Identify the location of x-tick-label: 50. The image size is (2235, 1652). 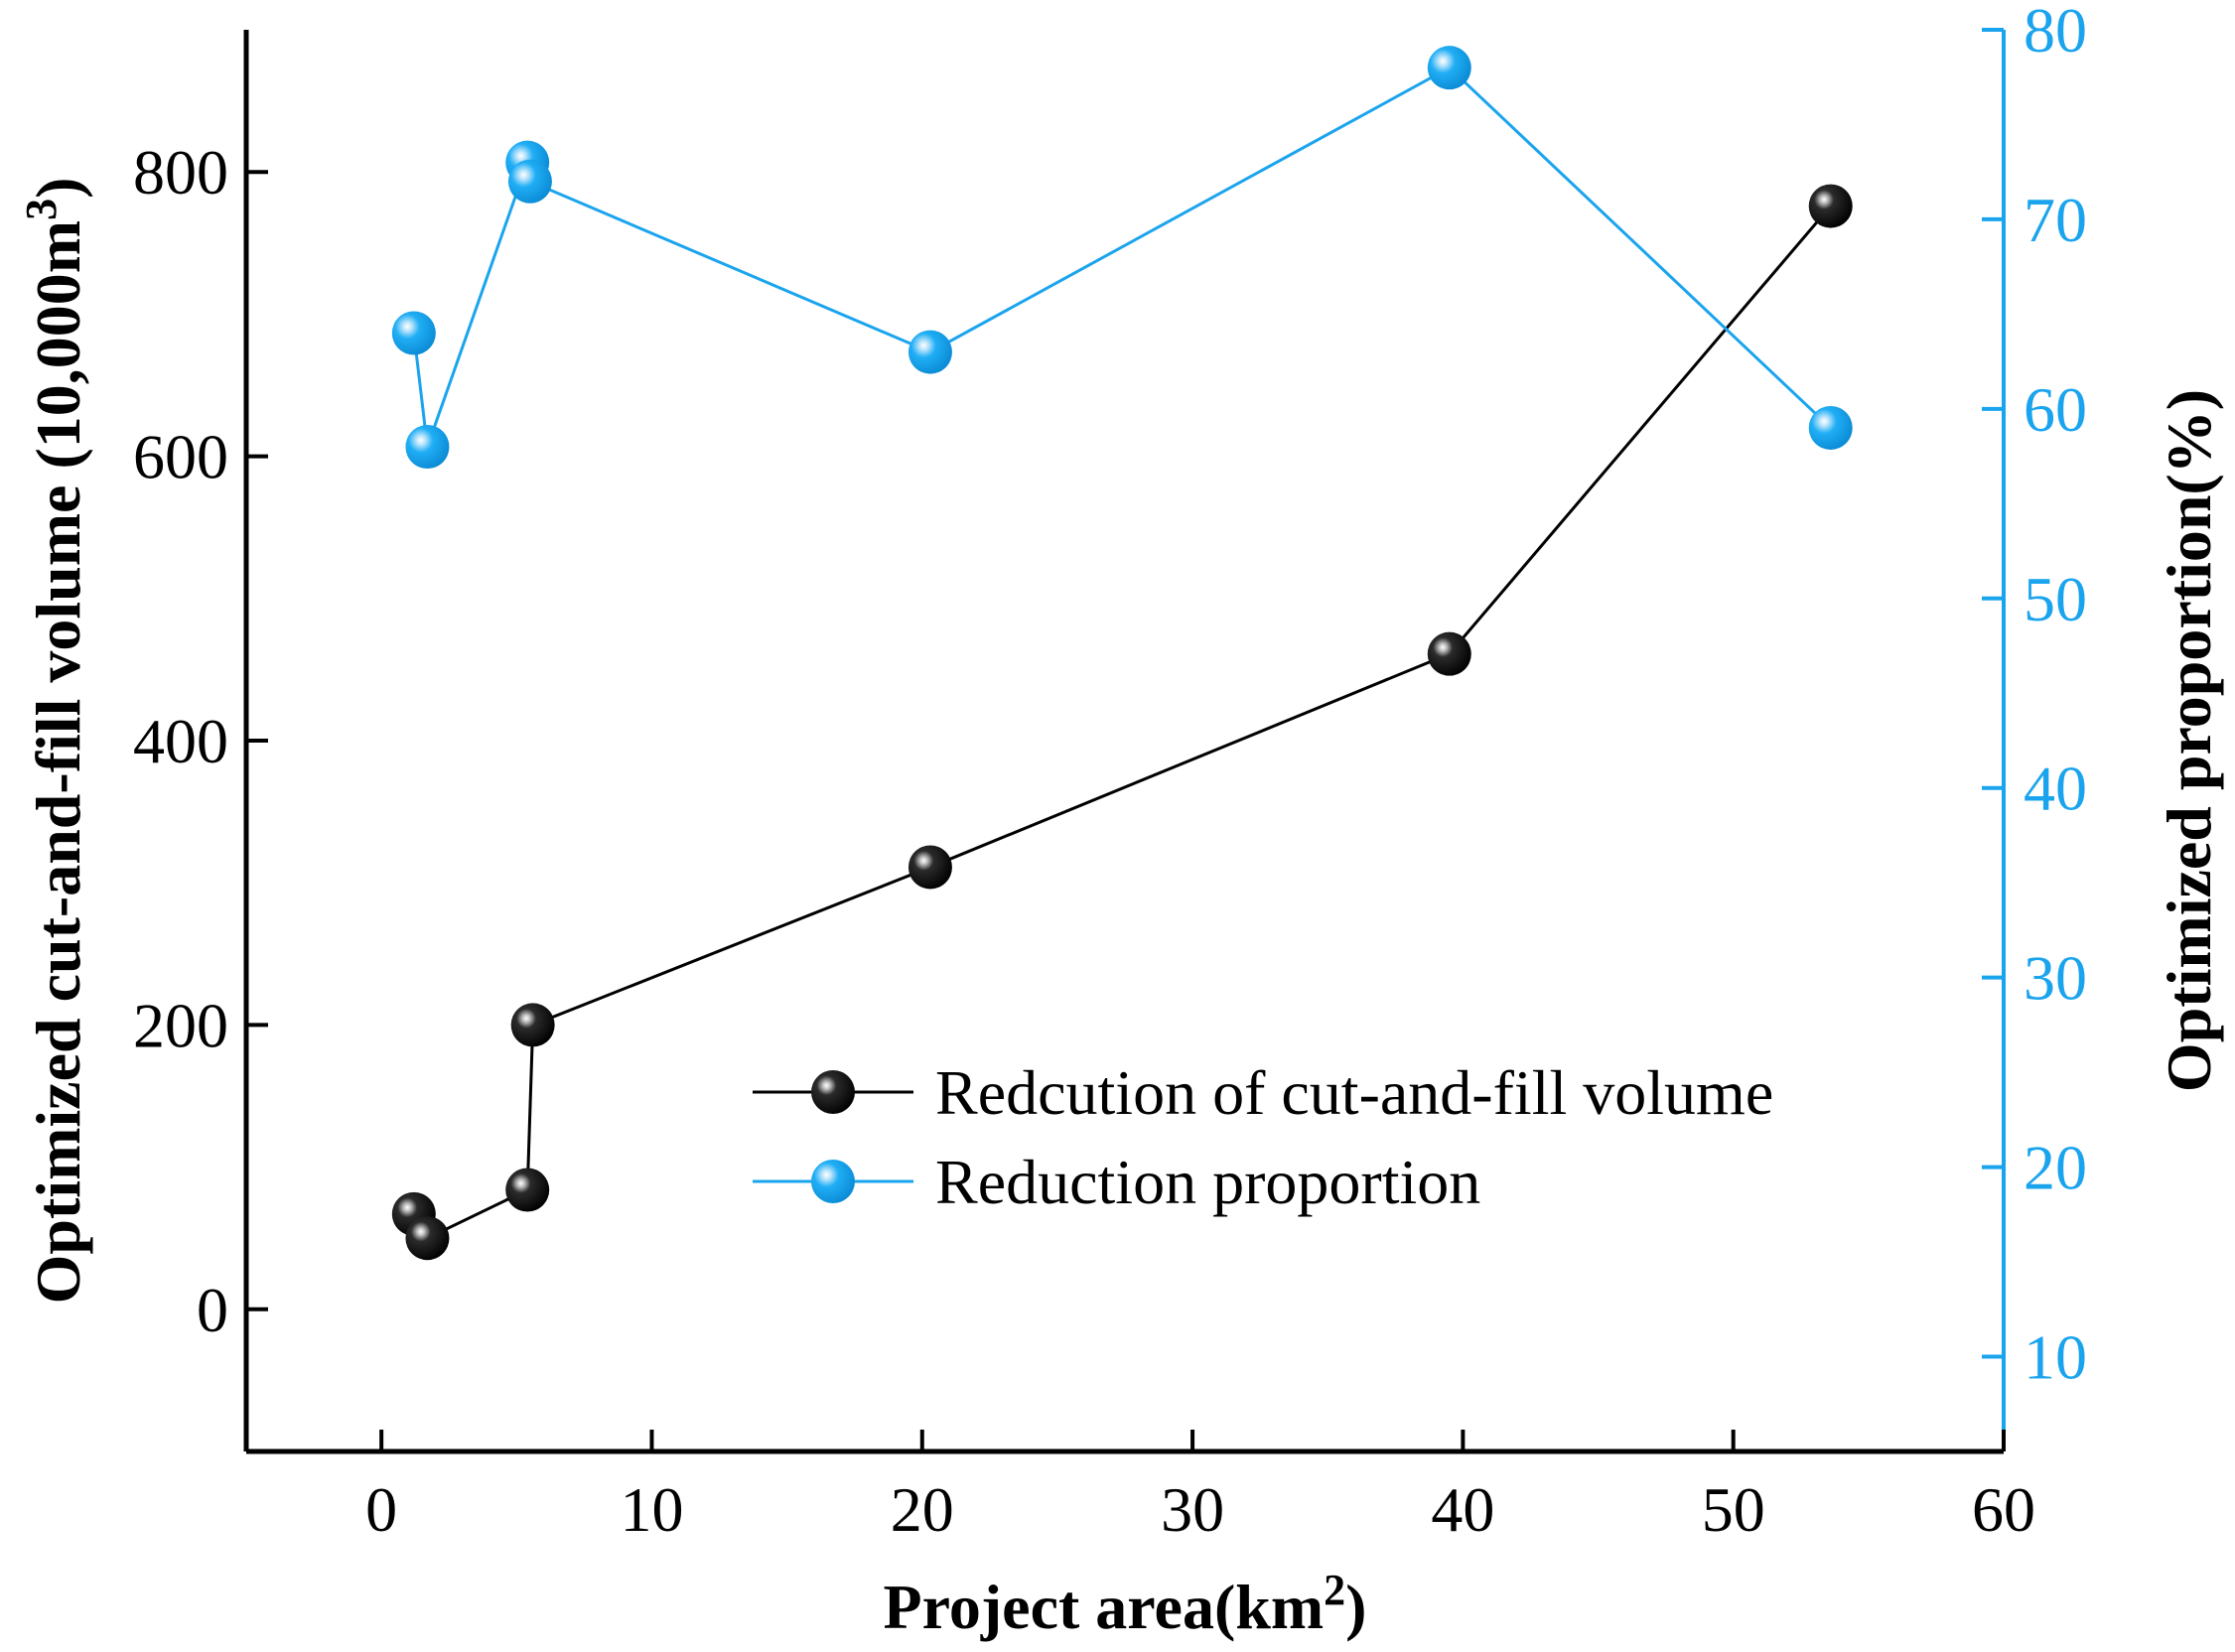
(1733, 1510).